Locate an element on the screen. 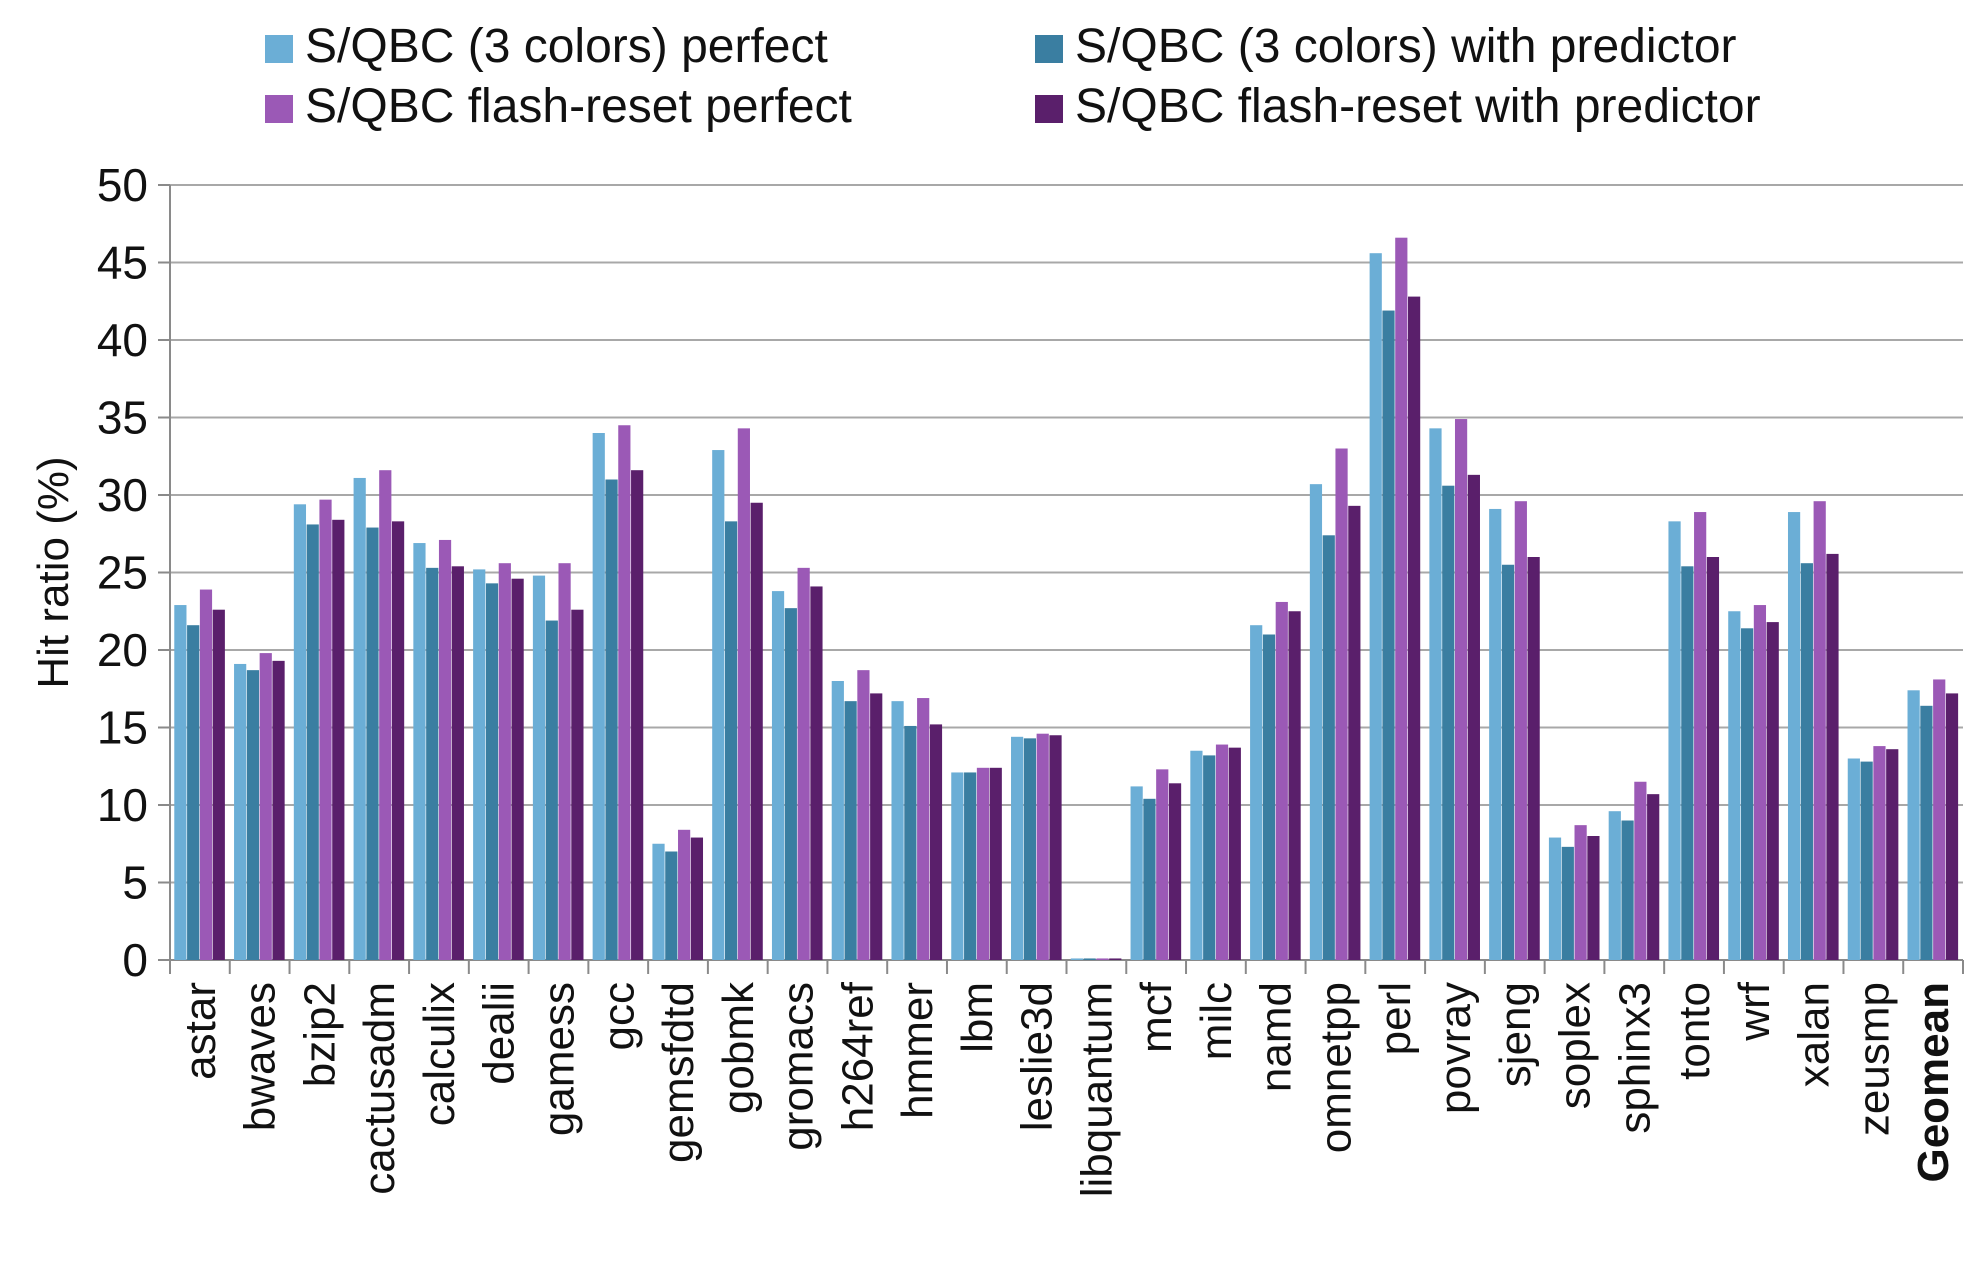 The width and height of the screenshot is (1982, 1262). x-category-label: bzip2 is located at coordinates (319, 1034).